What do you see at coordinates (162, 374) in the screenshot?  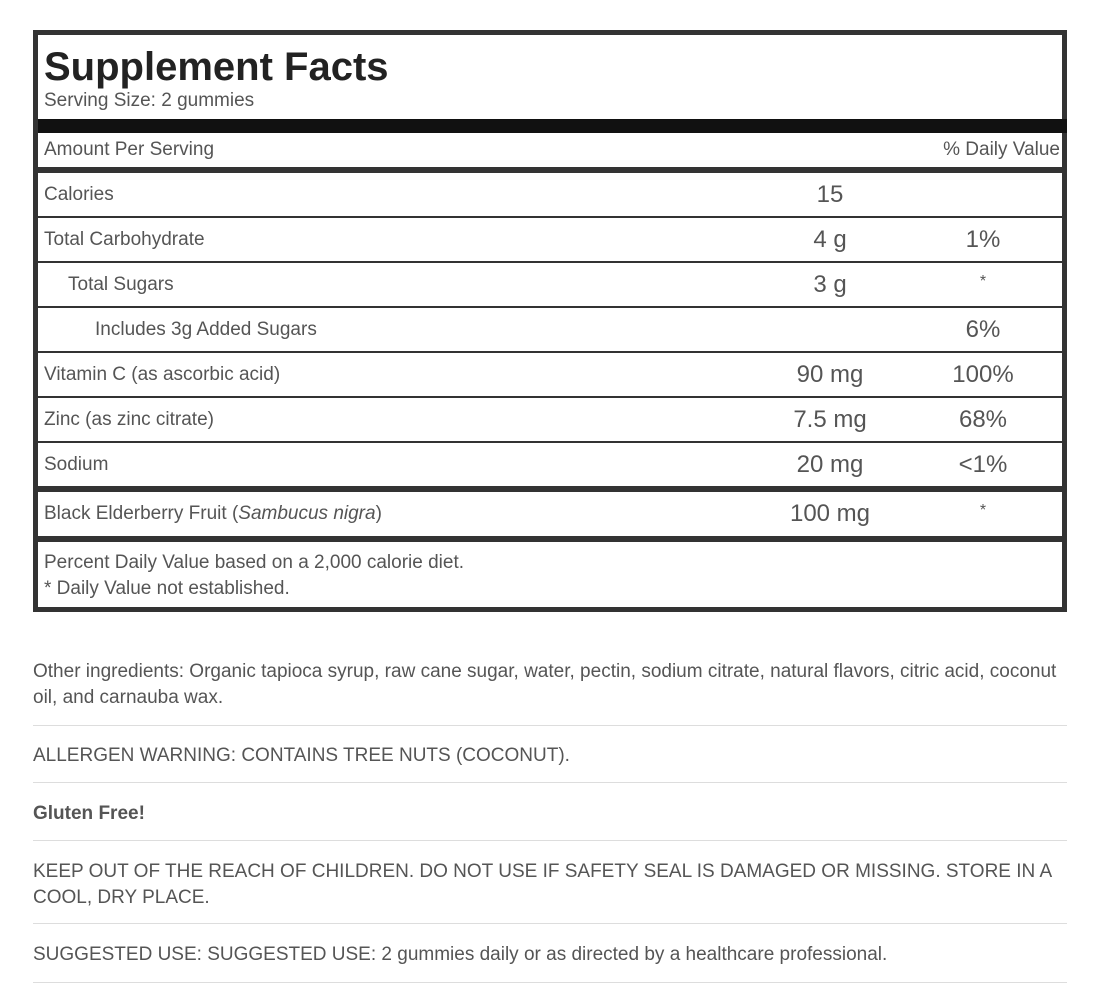 I see `nutrient-name: Vitamin C (as ascorbic acid)` at bounding box center [162, 374].